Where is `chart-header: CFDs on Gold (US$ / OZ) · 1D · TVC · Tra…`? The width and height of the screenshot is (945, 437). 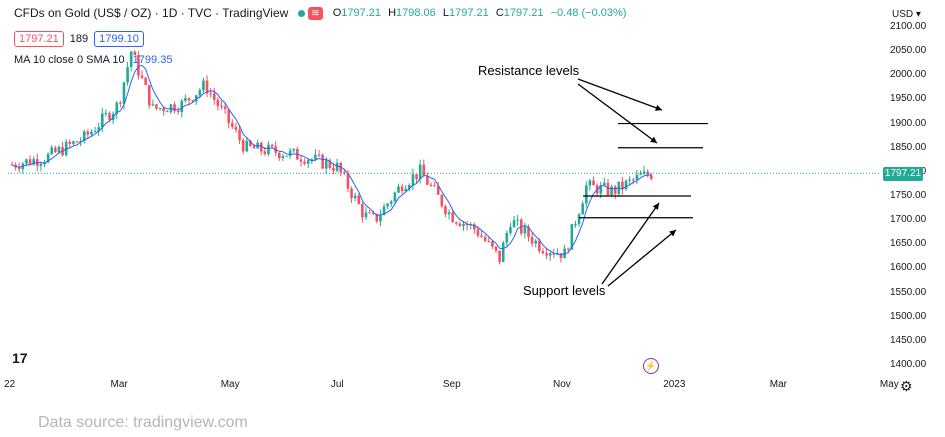 chart-header: CFDs on Gold (US$ / OZ) · 1D · TVC · Tra… is located at coordinates (322, 13).